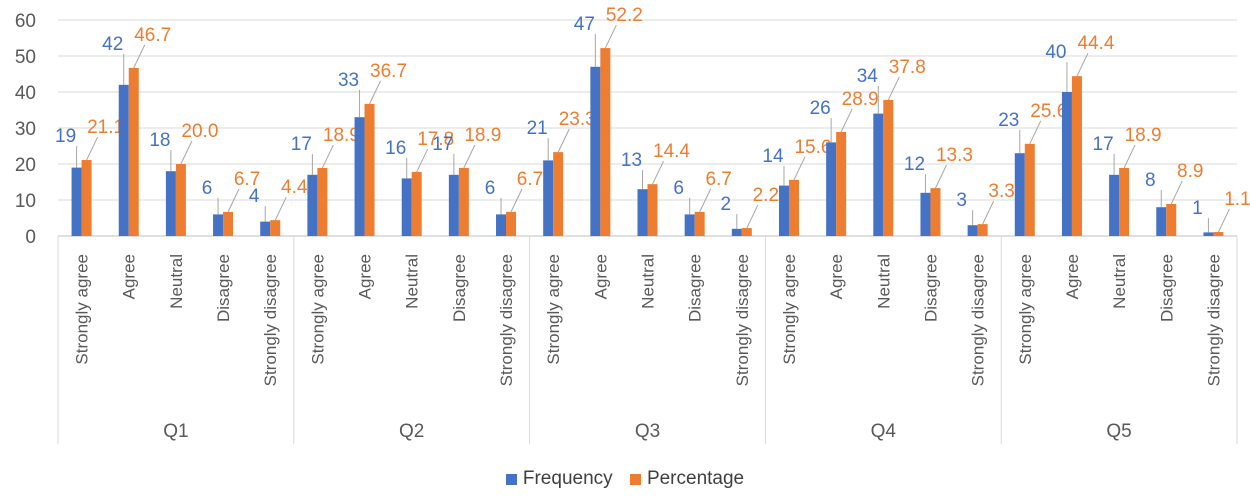 Image resolution: width=1250 pixels, height=500 pixels. I want to click on data-label-percentage: 15.6, so click(812, 147).